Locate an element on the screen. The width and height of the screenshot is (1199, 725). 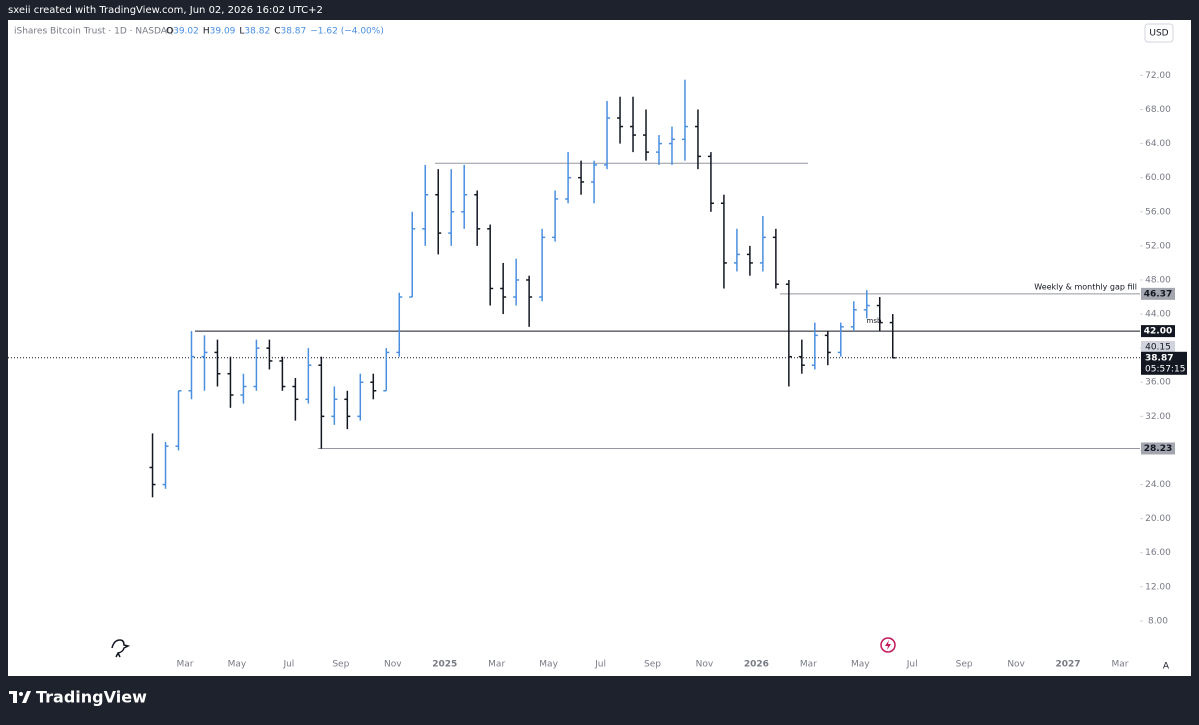
legend-change: −1.62 (−4.00%) is located at coordinates (347, 32).